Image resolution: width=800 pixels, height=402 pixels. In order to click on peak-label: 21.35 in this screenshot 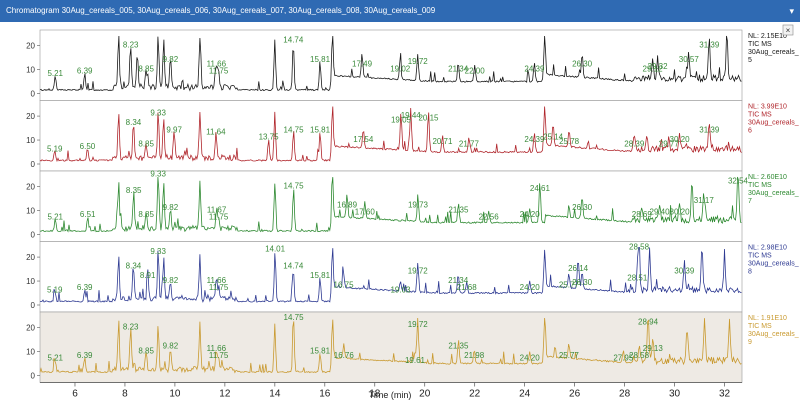, I will do `click(458, 209)`.